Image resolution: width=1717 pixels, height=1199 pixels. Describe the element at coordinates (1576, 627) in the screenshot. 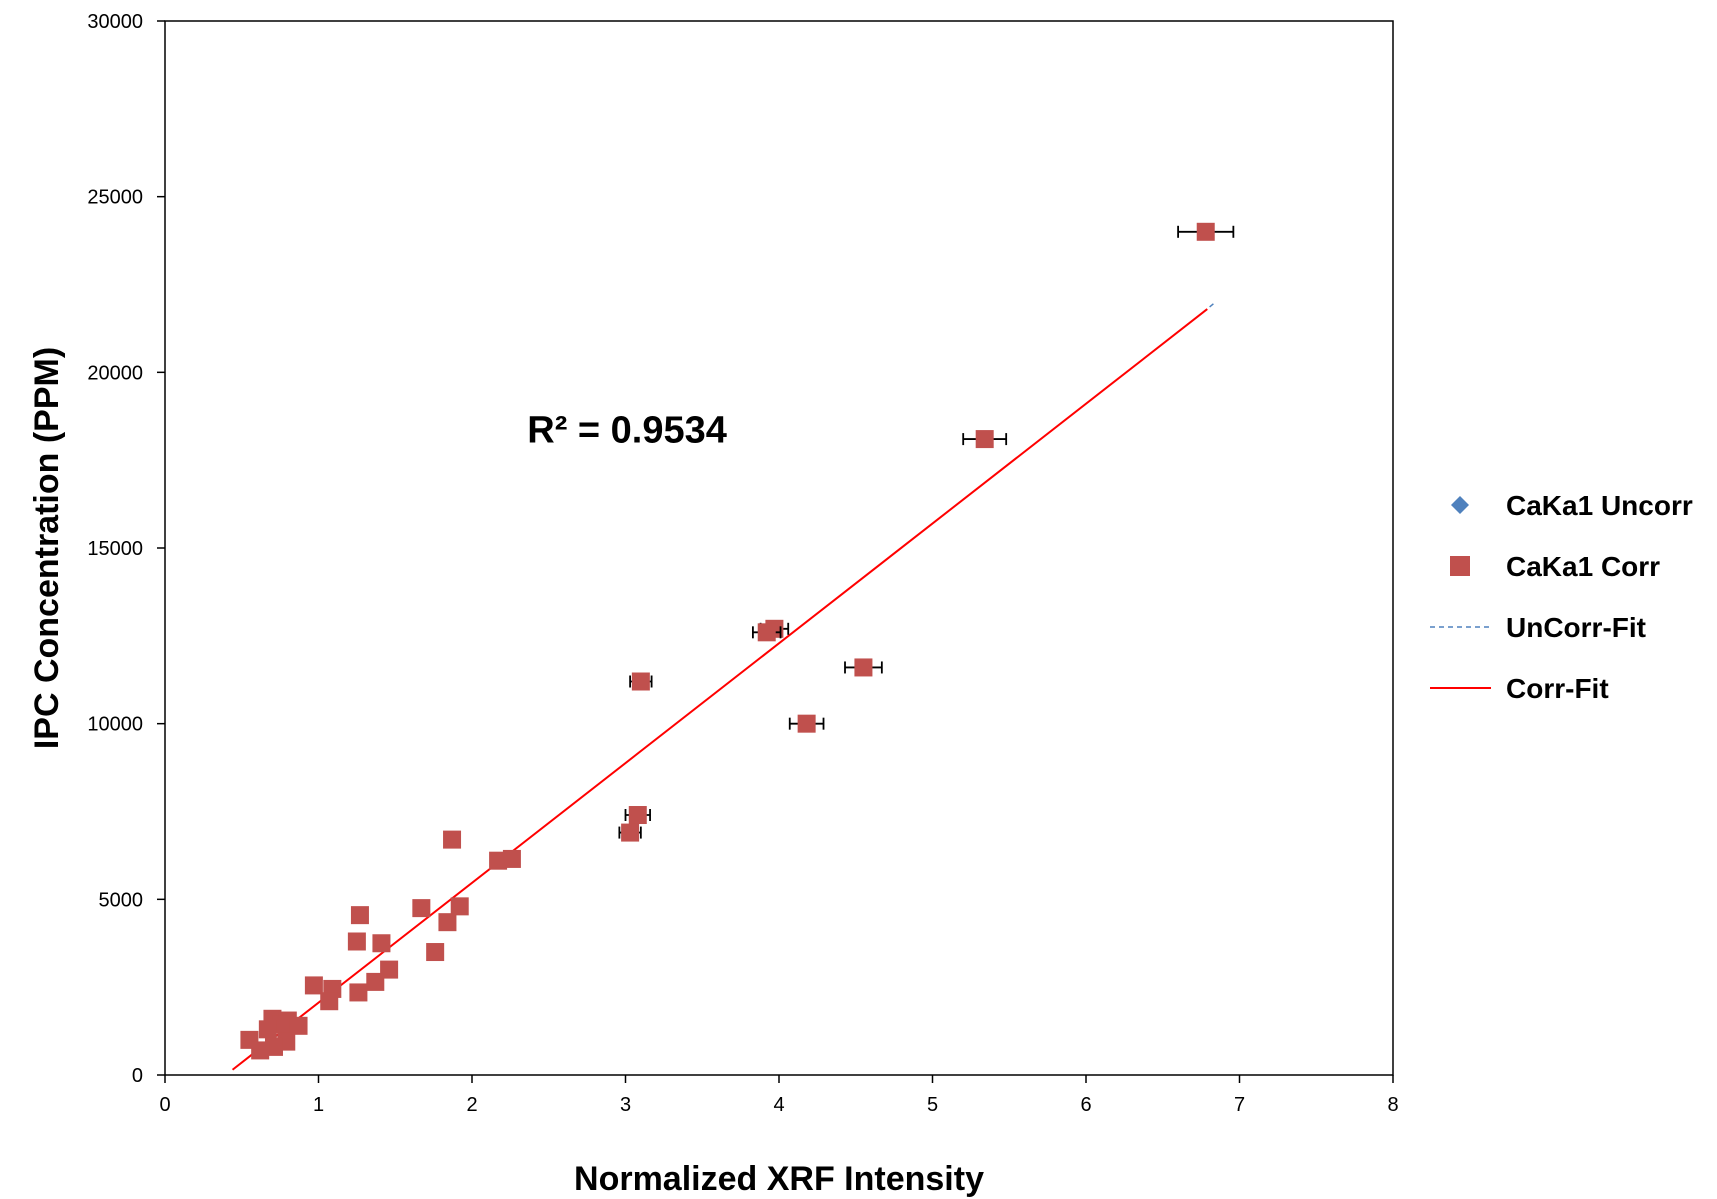

I see `legend-label: UnCorr-Fit` at that location.